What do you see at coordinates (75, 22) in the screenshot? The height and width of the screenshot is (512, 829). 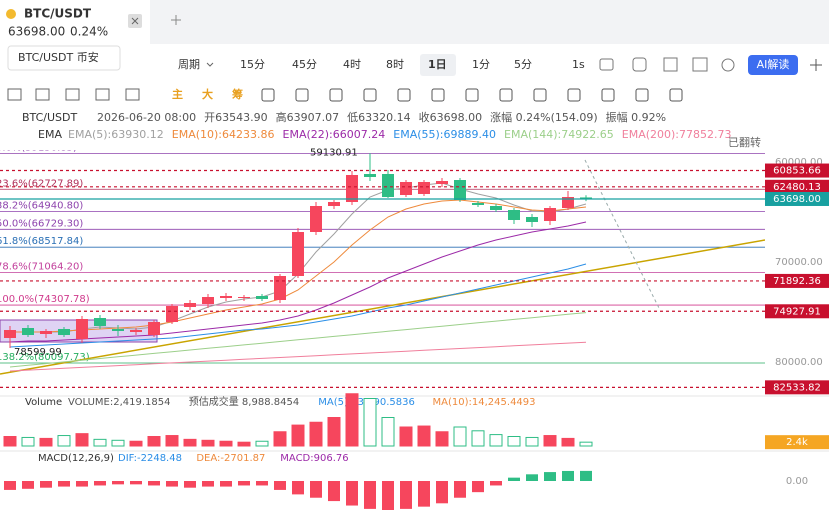 I see `tab` at bounding box center [75, 22].